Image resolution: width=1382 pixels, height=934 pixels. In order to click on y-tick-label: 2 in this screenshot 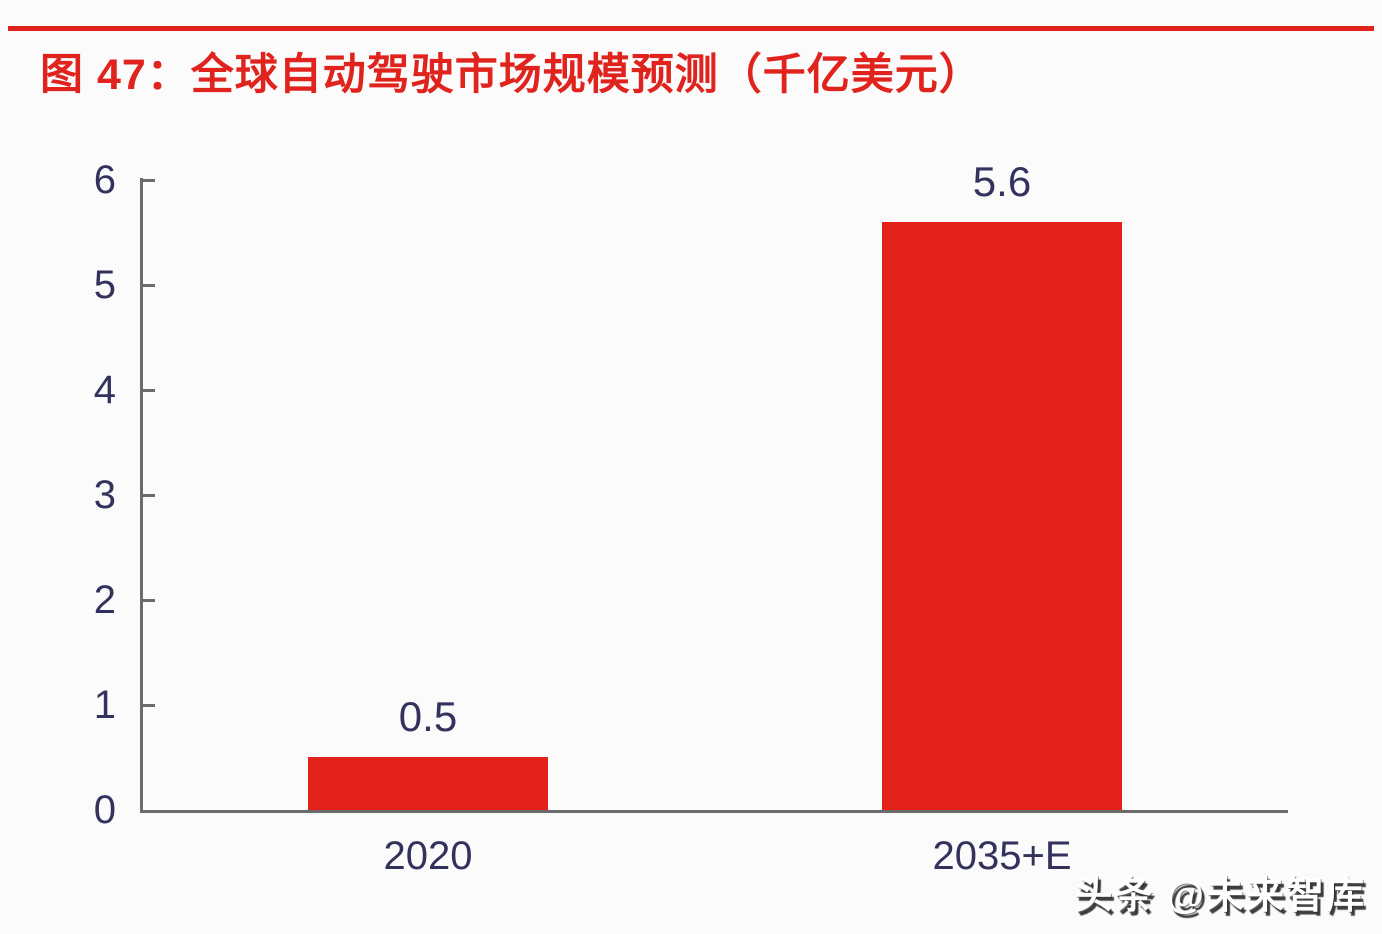, I will do `click(104, 600)`.